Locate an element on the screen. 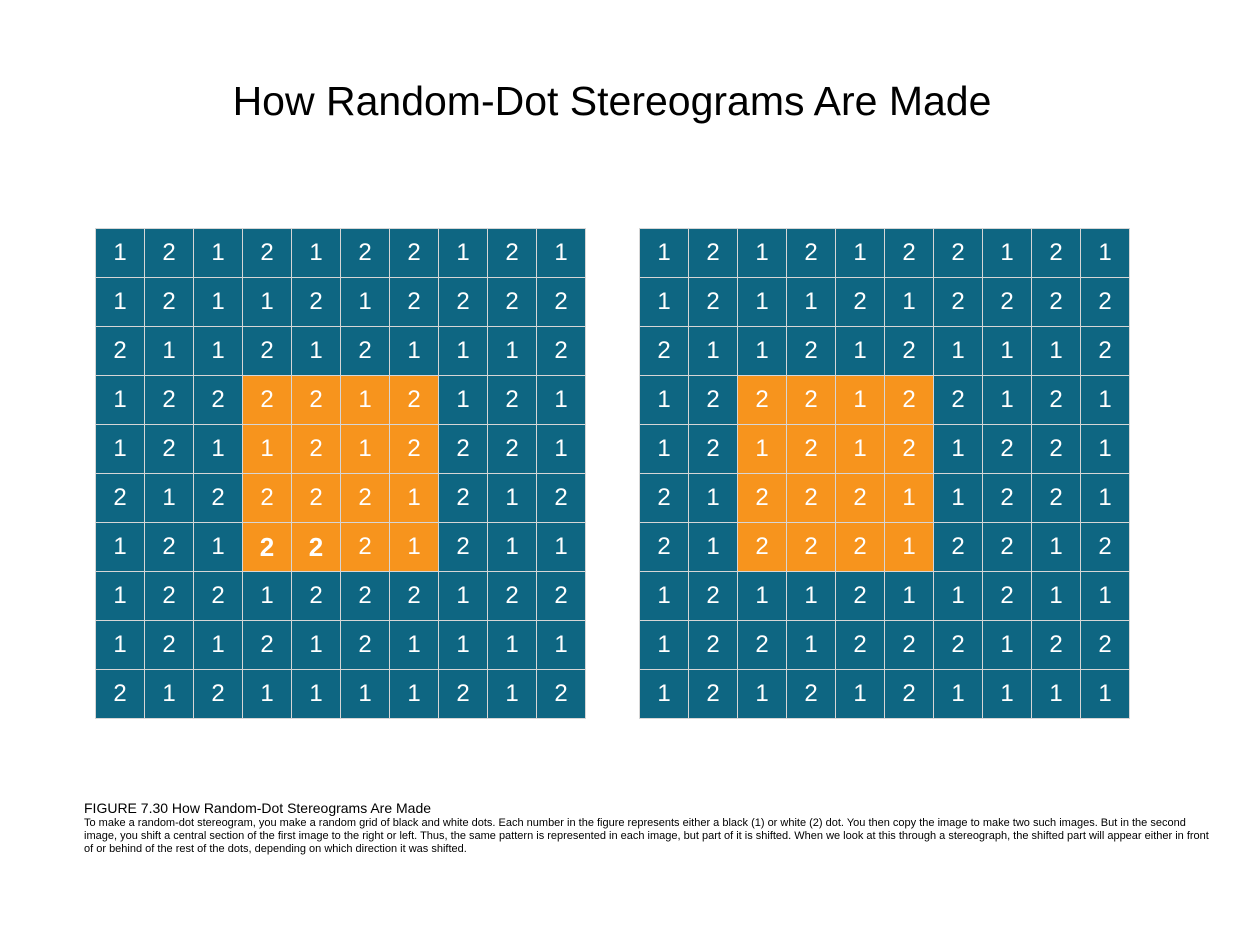 The height and width of the screenshot is (942, 1248). figure-title: How Random-Dot Stereograms Are Made is located at coordinates (612, 101).